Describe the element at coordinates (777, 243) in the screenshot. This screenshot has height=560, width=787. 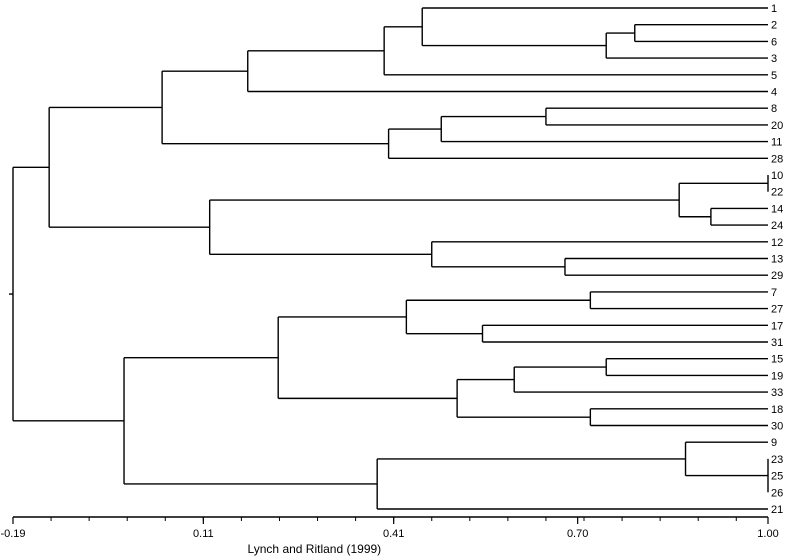
I see `leaf-label: 12` at that location.